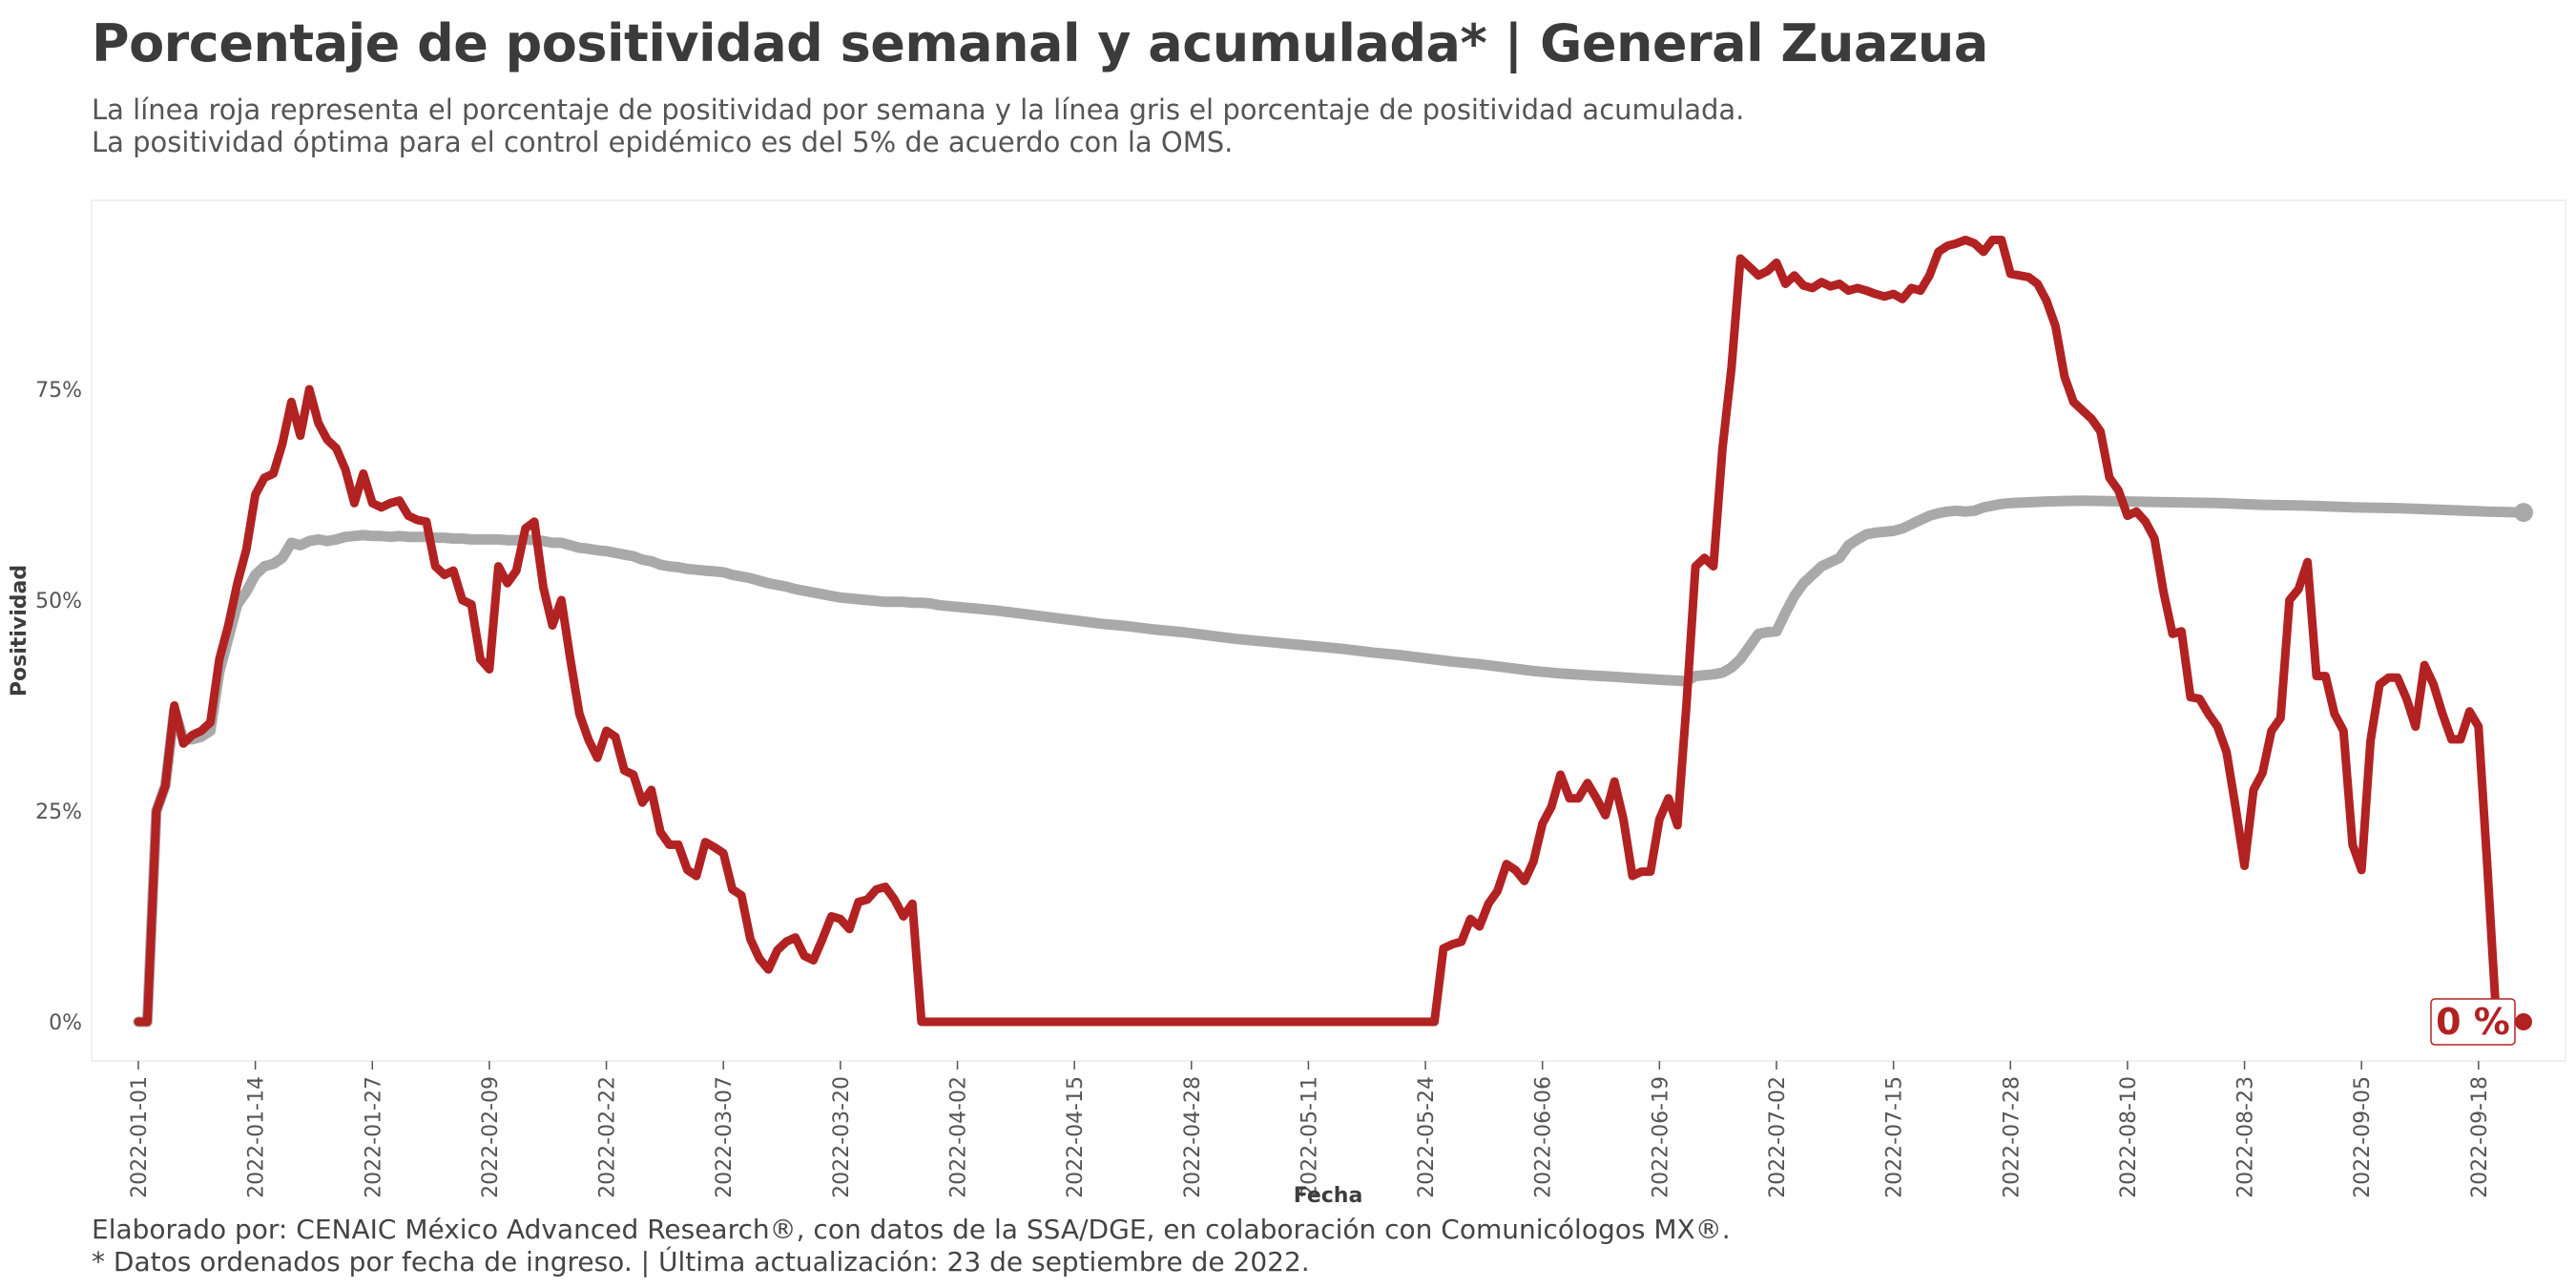 This screenshot has height=1288, width=2576. I want to click on x-tick-label: 2022-07-02, so click(1778, 1137).